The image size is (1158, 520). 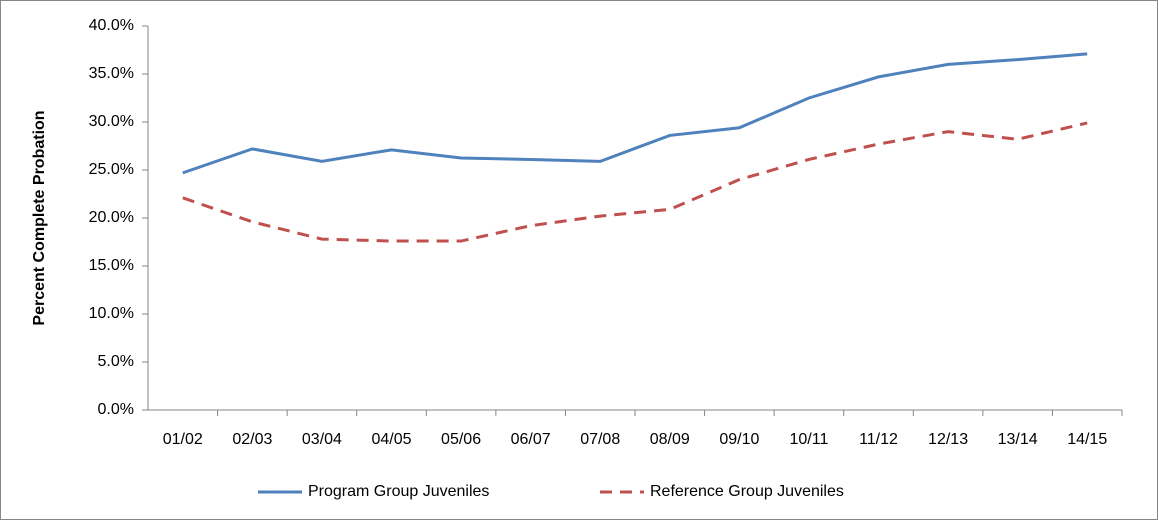 I want to click on y-tick-label: 40.0%, so click(x=111, y=25).